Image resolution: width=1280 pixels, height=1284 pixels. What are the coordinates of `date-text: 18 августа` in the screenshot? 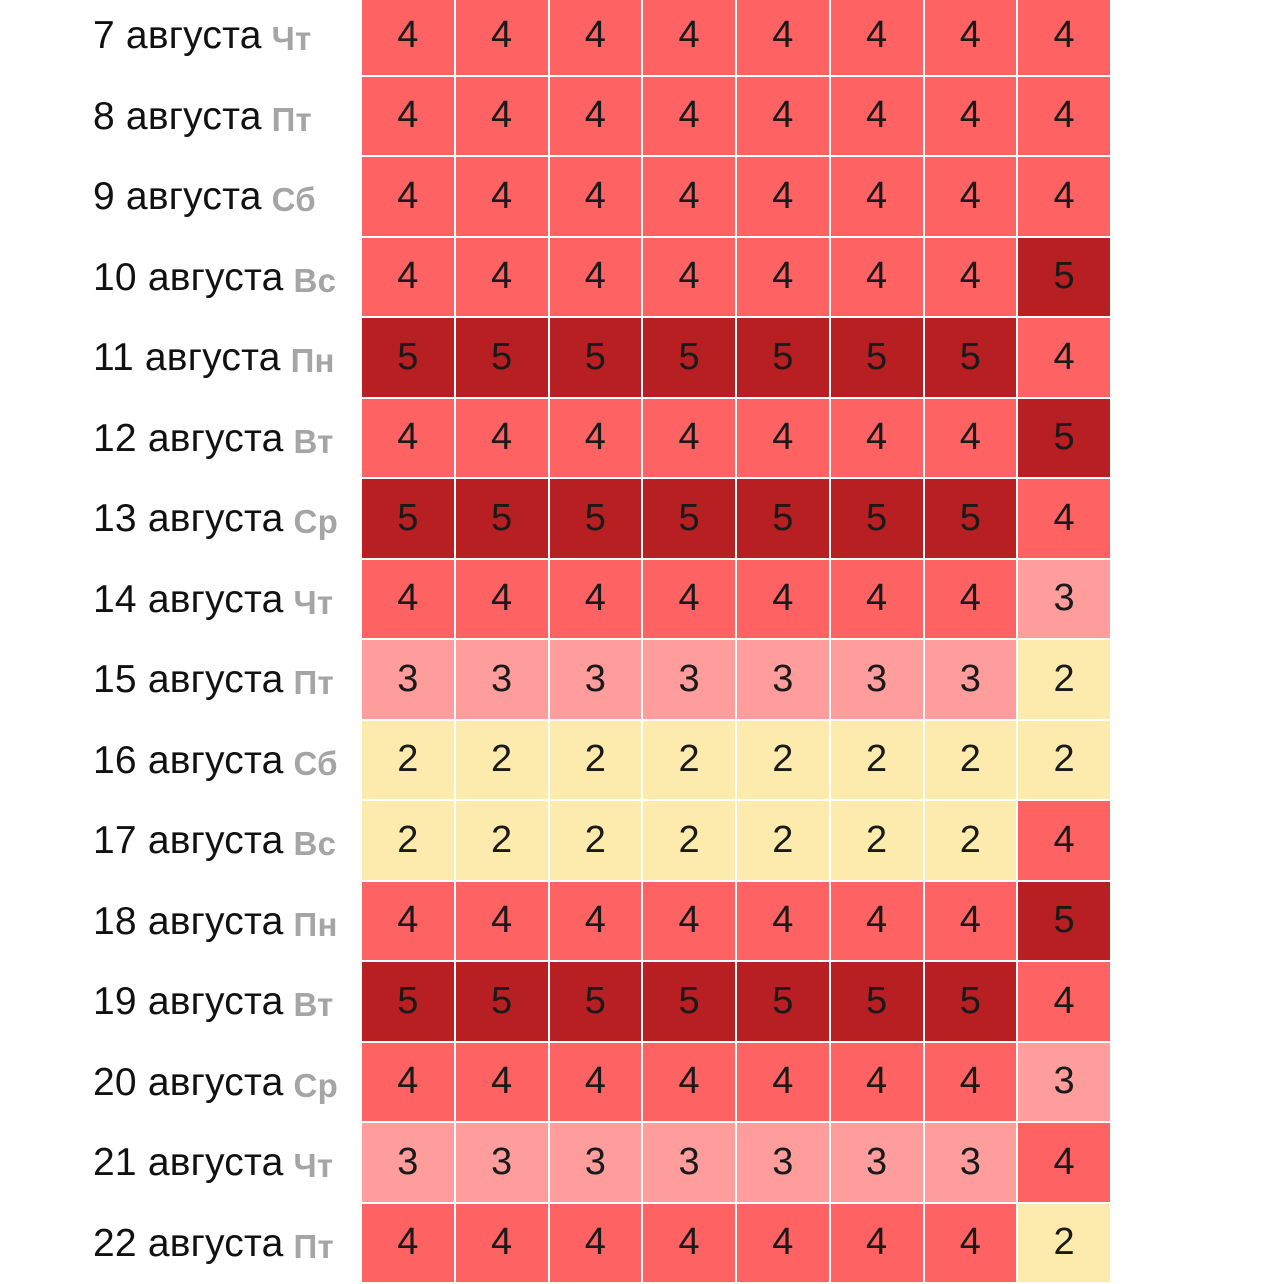 It's located at (188, 922).